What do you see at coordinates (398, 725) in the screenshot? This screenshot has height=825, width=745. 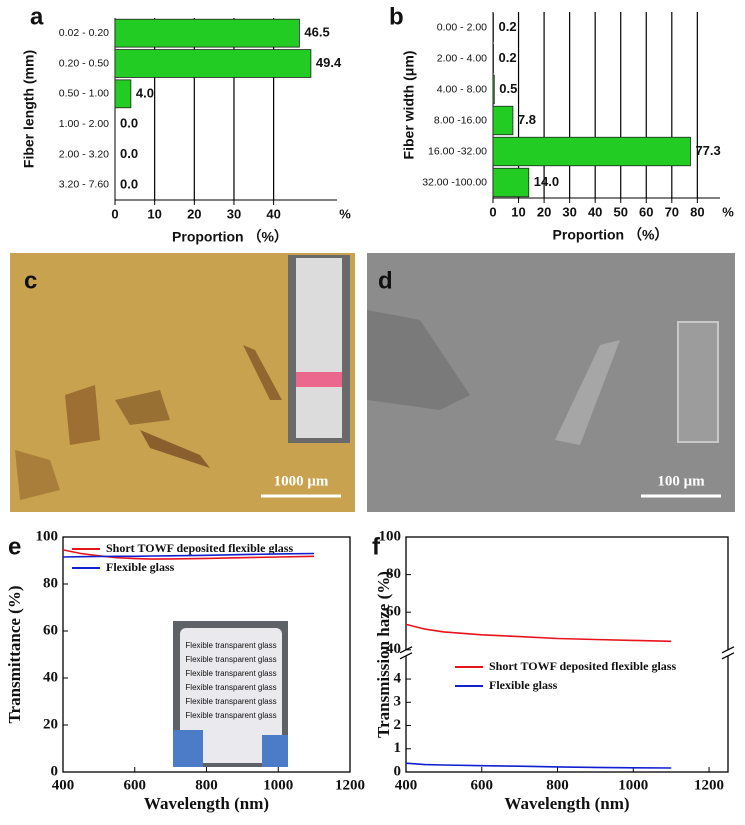 I see `y-tick-label: 2` at bounding box center [398, 725].